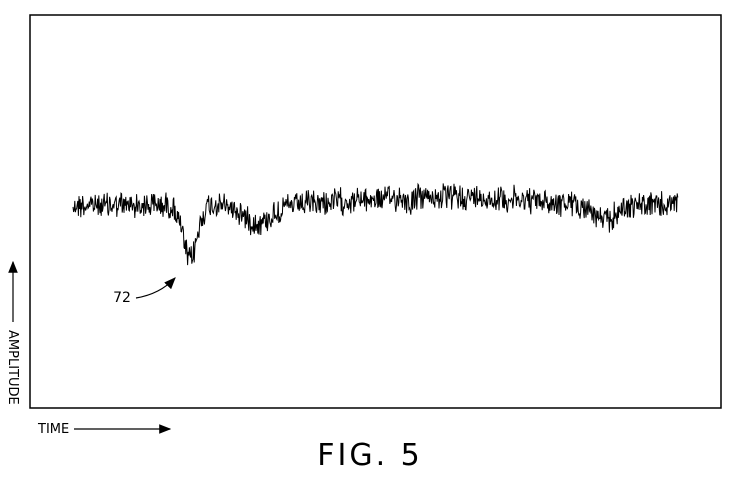  Describe the element at coordinates (155, 288) in the screenshot. I see `callout-arrow` at that location.